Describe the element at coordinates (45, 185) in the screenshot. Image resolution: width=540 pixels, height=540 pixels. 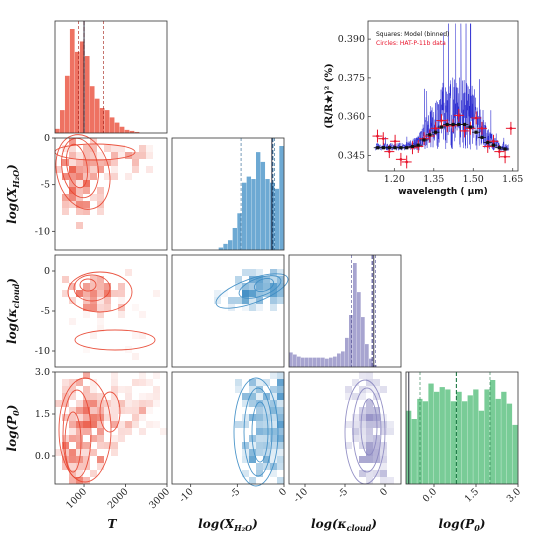
I see `y-tick-label: -5` at that location.